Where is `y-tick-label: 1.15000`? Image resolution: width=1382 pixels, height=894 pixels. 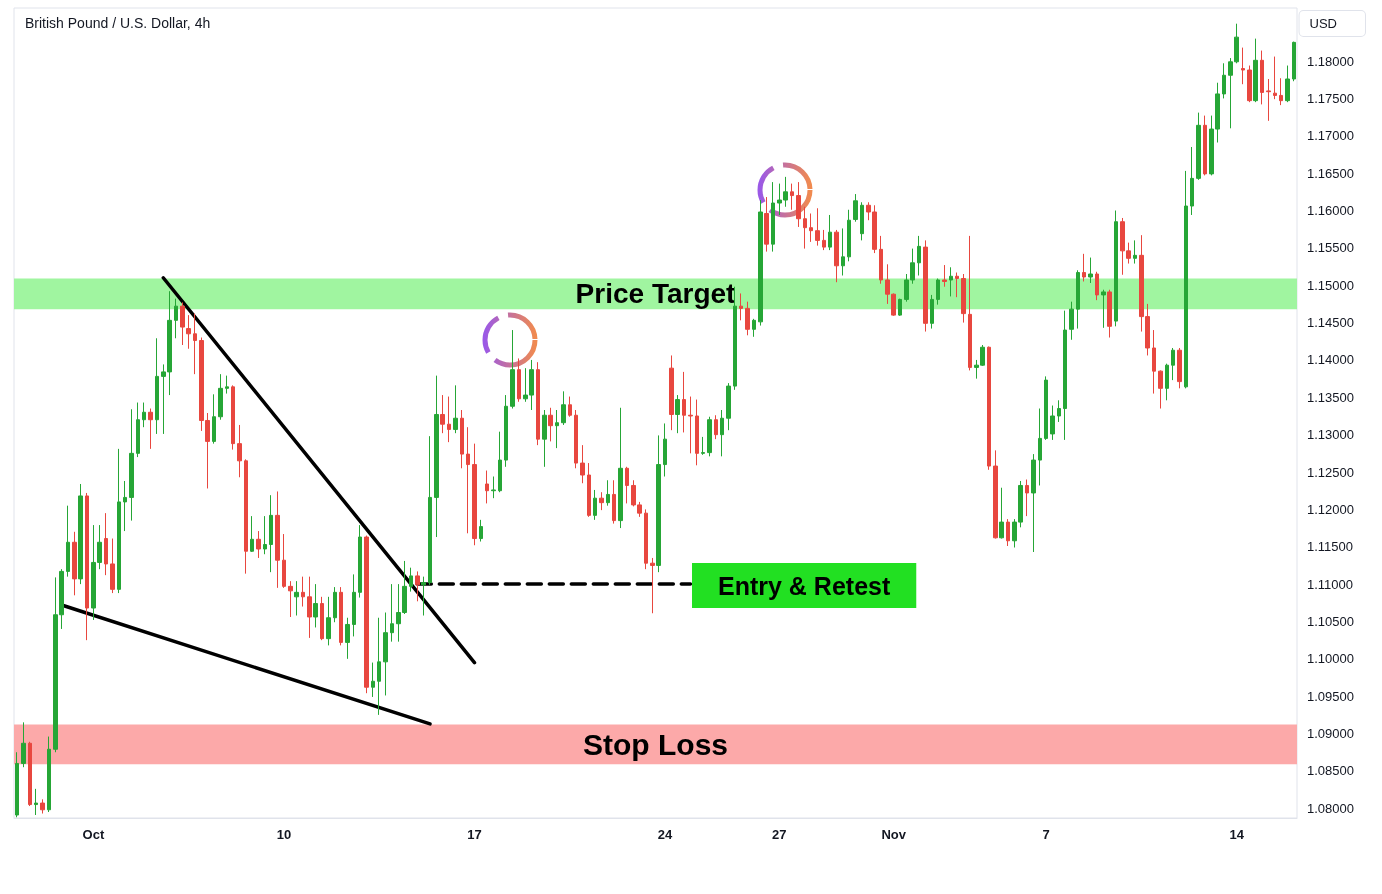 y-tick-label: 1.15000 is located at coordinates (1330, 285).